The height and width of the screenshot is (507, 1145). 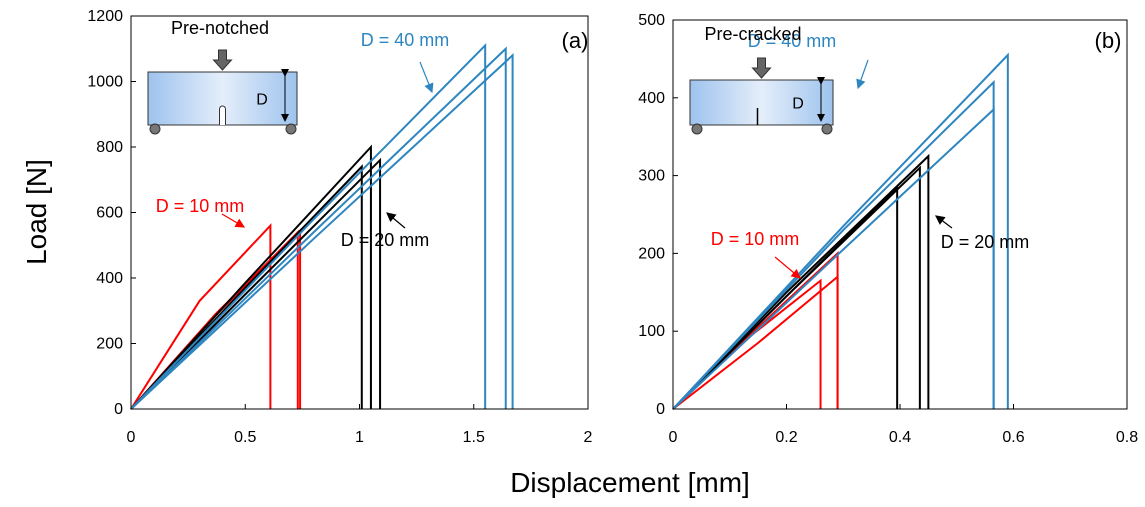 I want to click on notch, so click(x=222, y=115).